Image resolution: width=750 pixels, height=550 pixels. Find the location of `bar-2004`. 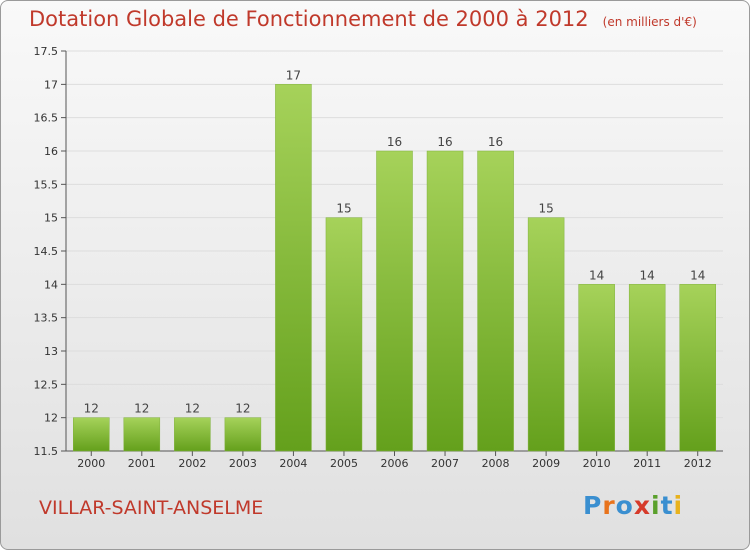

bar-2004 is located at coordinates (293, 268).